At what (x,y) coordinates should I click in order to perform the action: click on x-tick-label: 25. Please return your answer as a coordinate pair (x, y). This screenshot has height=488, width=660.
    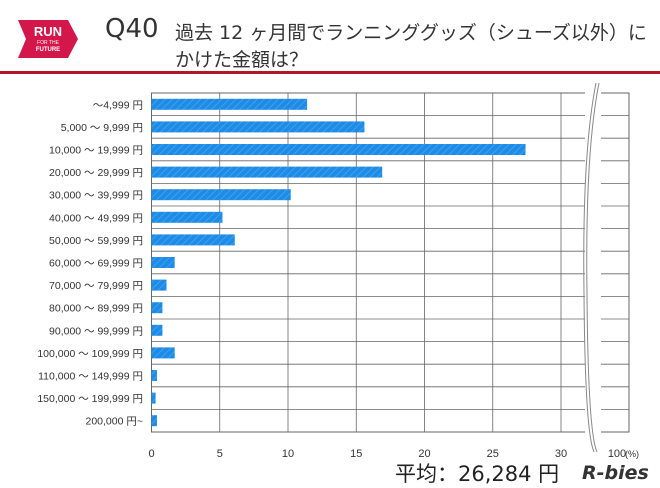
    Looking at the image, I should click on (493, 454).